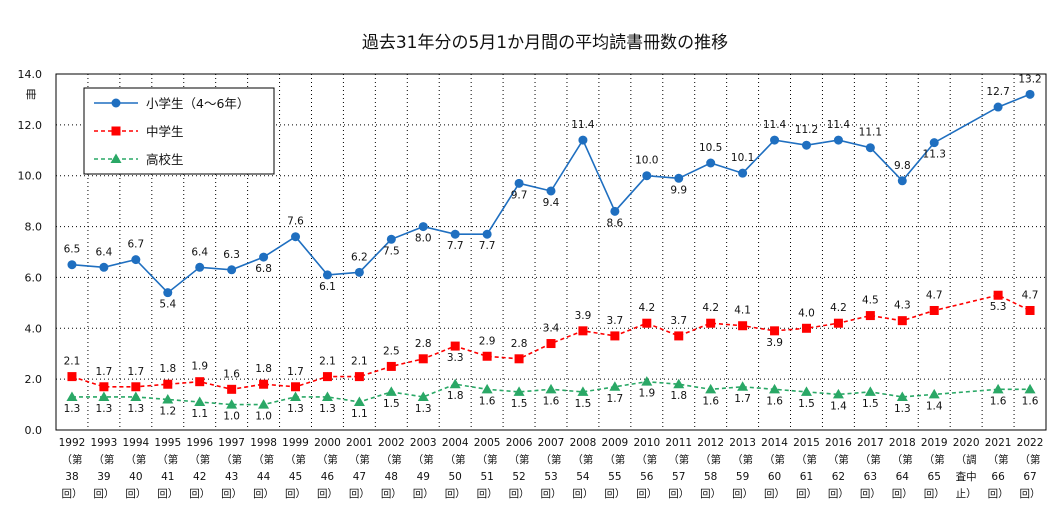 The image size is (1058, 518). I want to click on data-label: 4.7, so click(1030, 295).